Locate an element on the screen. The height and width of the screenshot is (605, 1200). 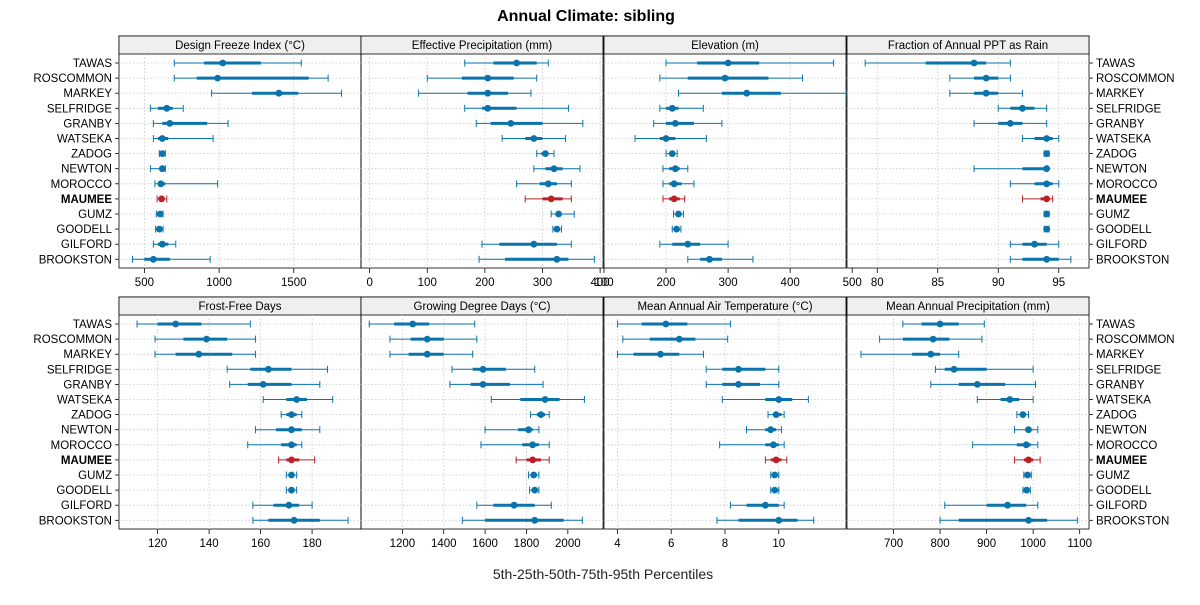
x-tick-label: 500 is located at coordinates (852, 283).